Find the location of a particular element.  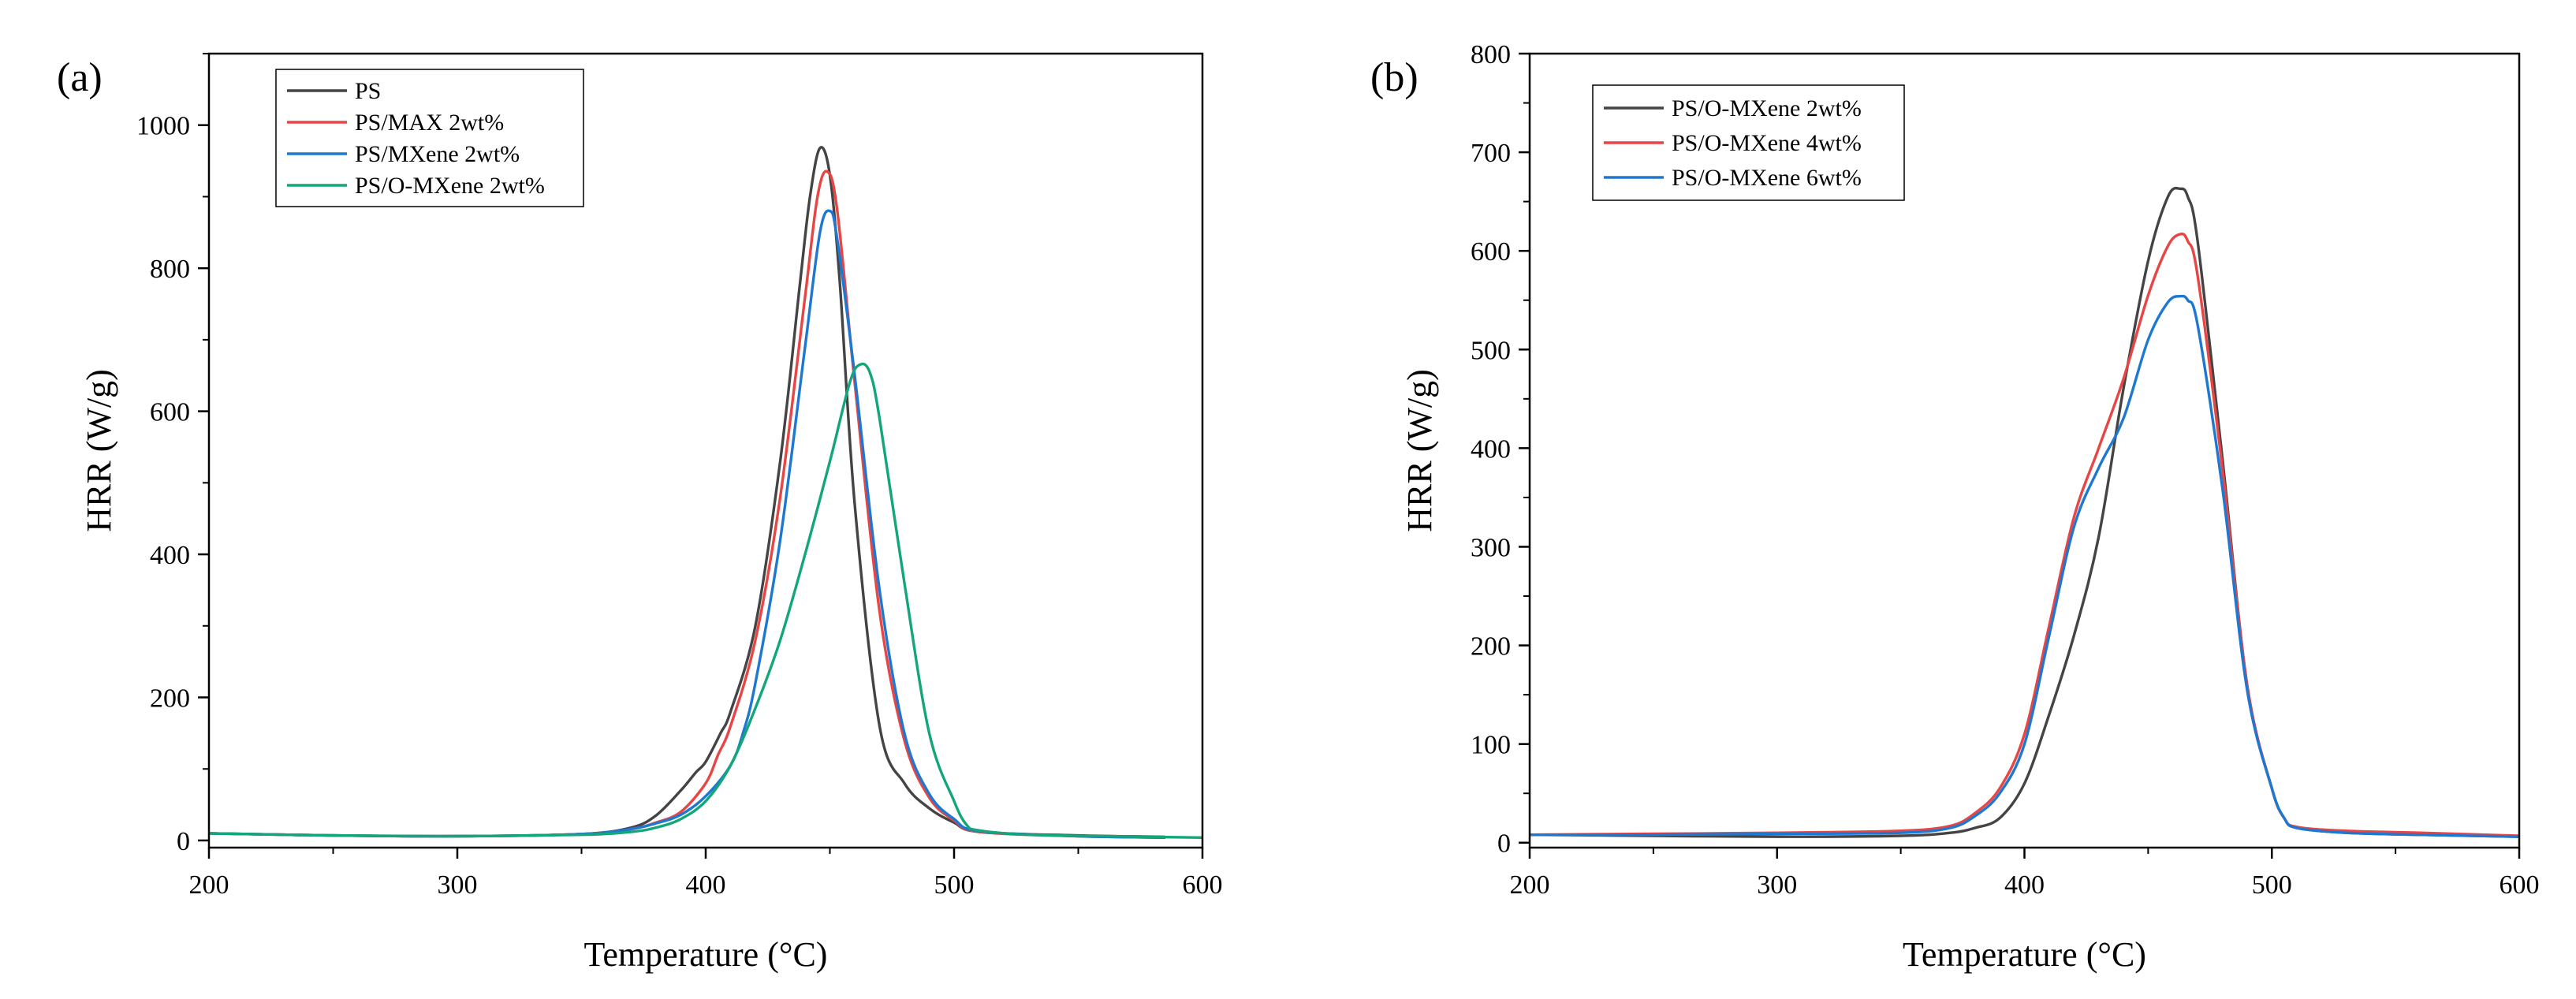

legend-entry: PS is located at coordinates (368, 91).